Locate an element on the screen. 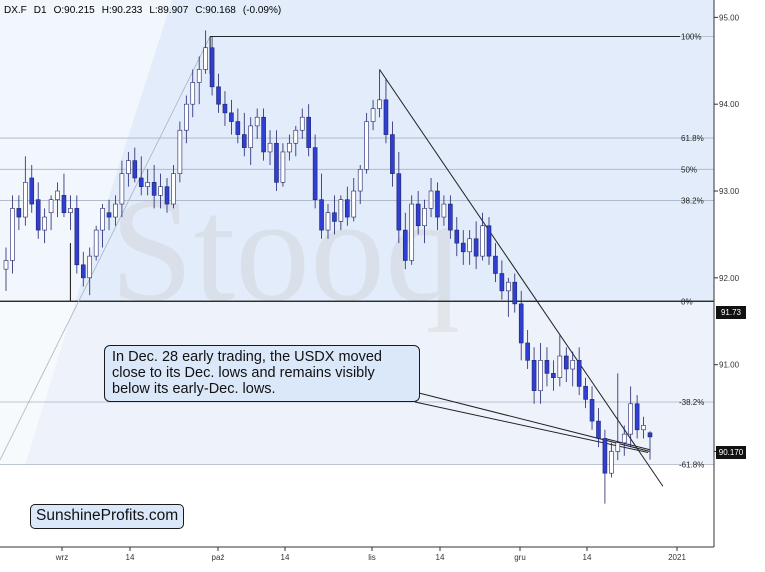  y-tick-label: 93.00 is located at coordinates (729, 191).